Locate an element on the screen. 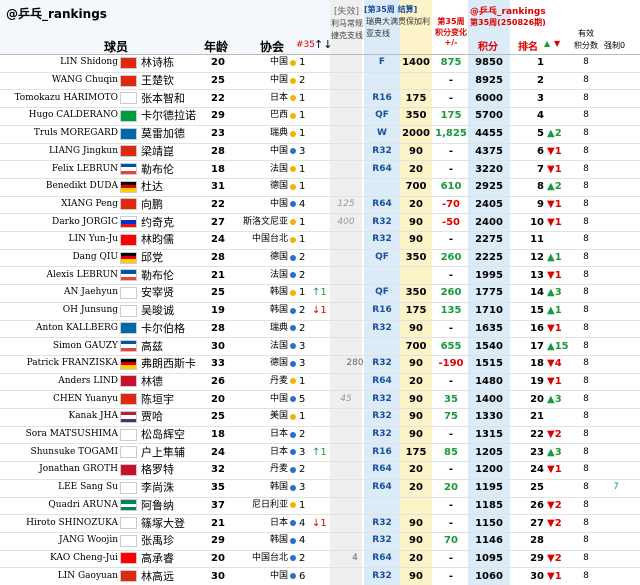 This screenshot has width=640, height=585. assoc: 瑞典 is located at coordinates (278, 327).